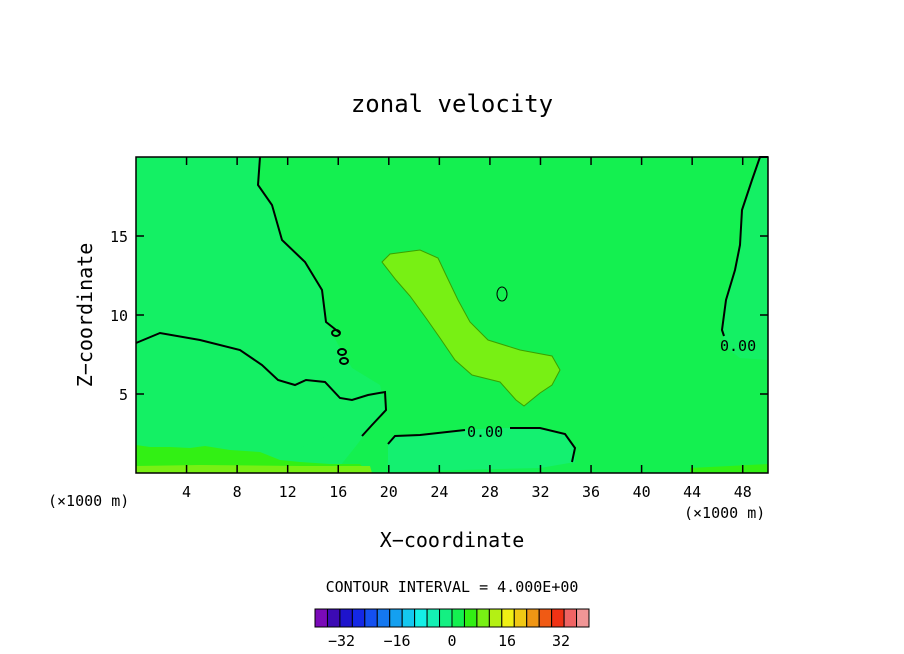 The height and width of the screenshot is (654, 904). Describe the element at coordinates (642, 492) in the screenshot. I see `x-tick-label: 40` at that location.